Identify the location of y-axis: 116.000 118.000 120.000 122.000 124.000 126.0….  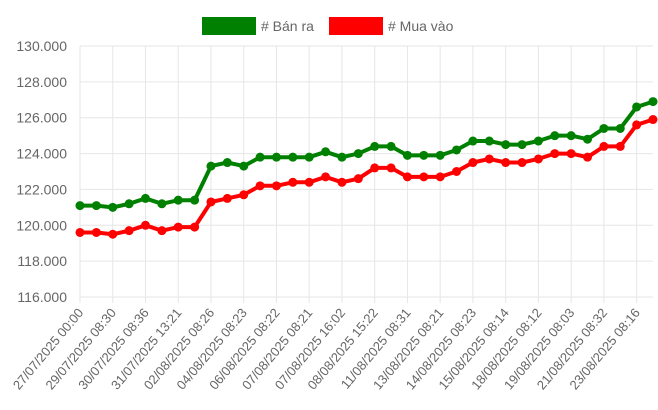
(41, 171).